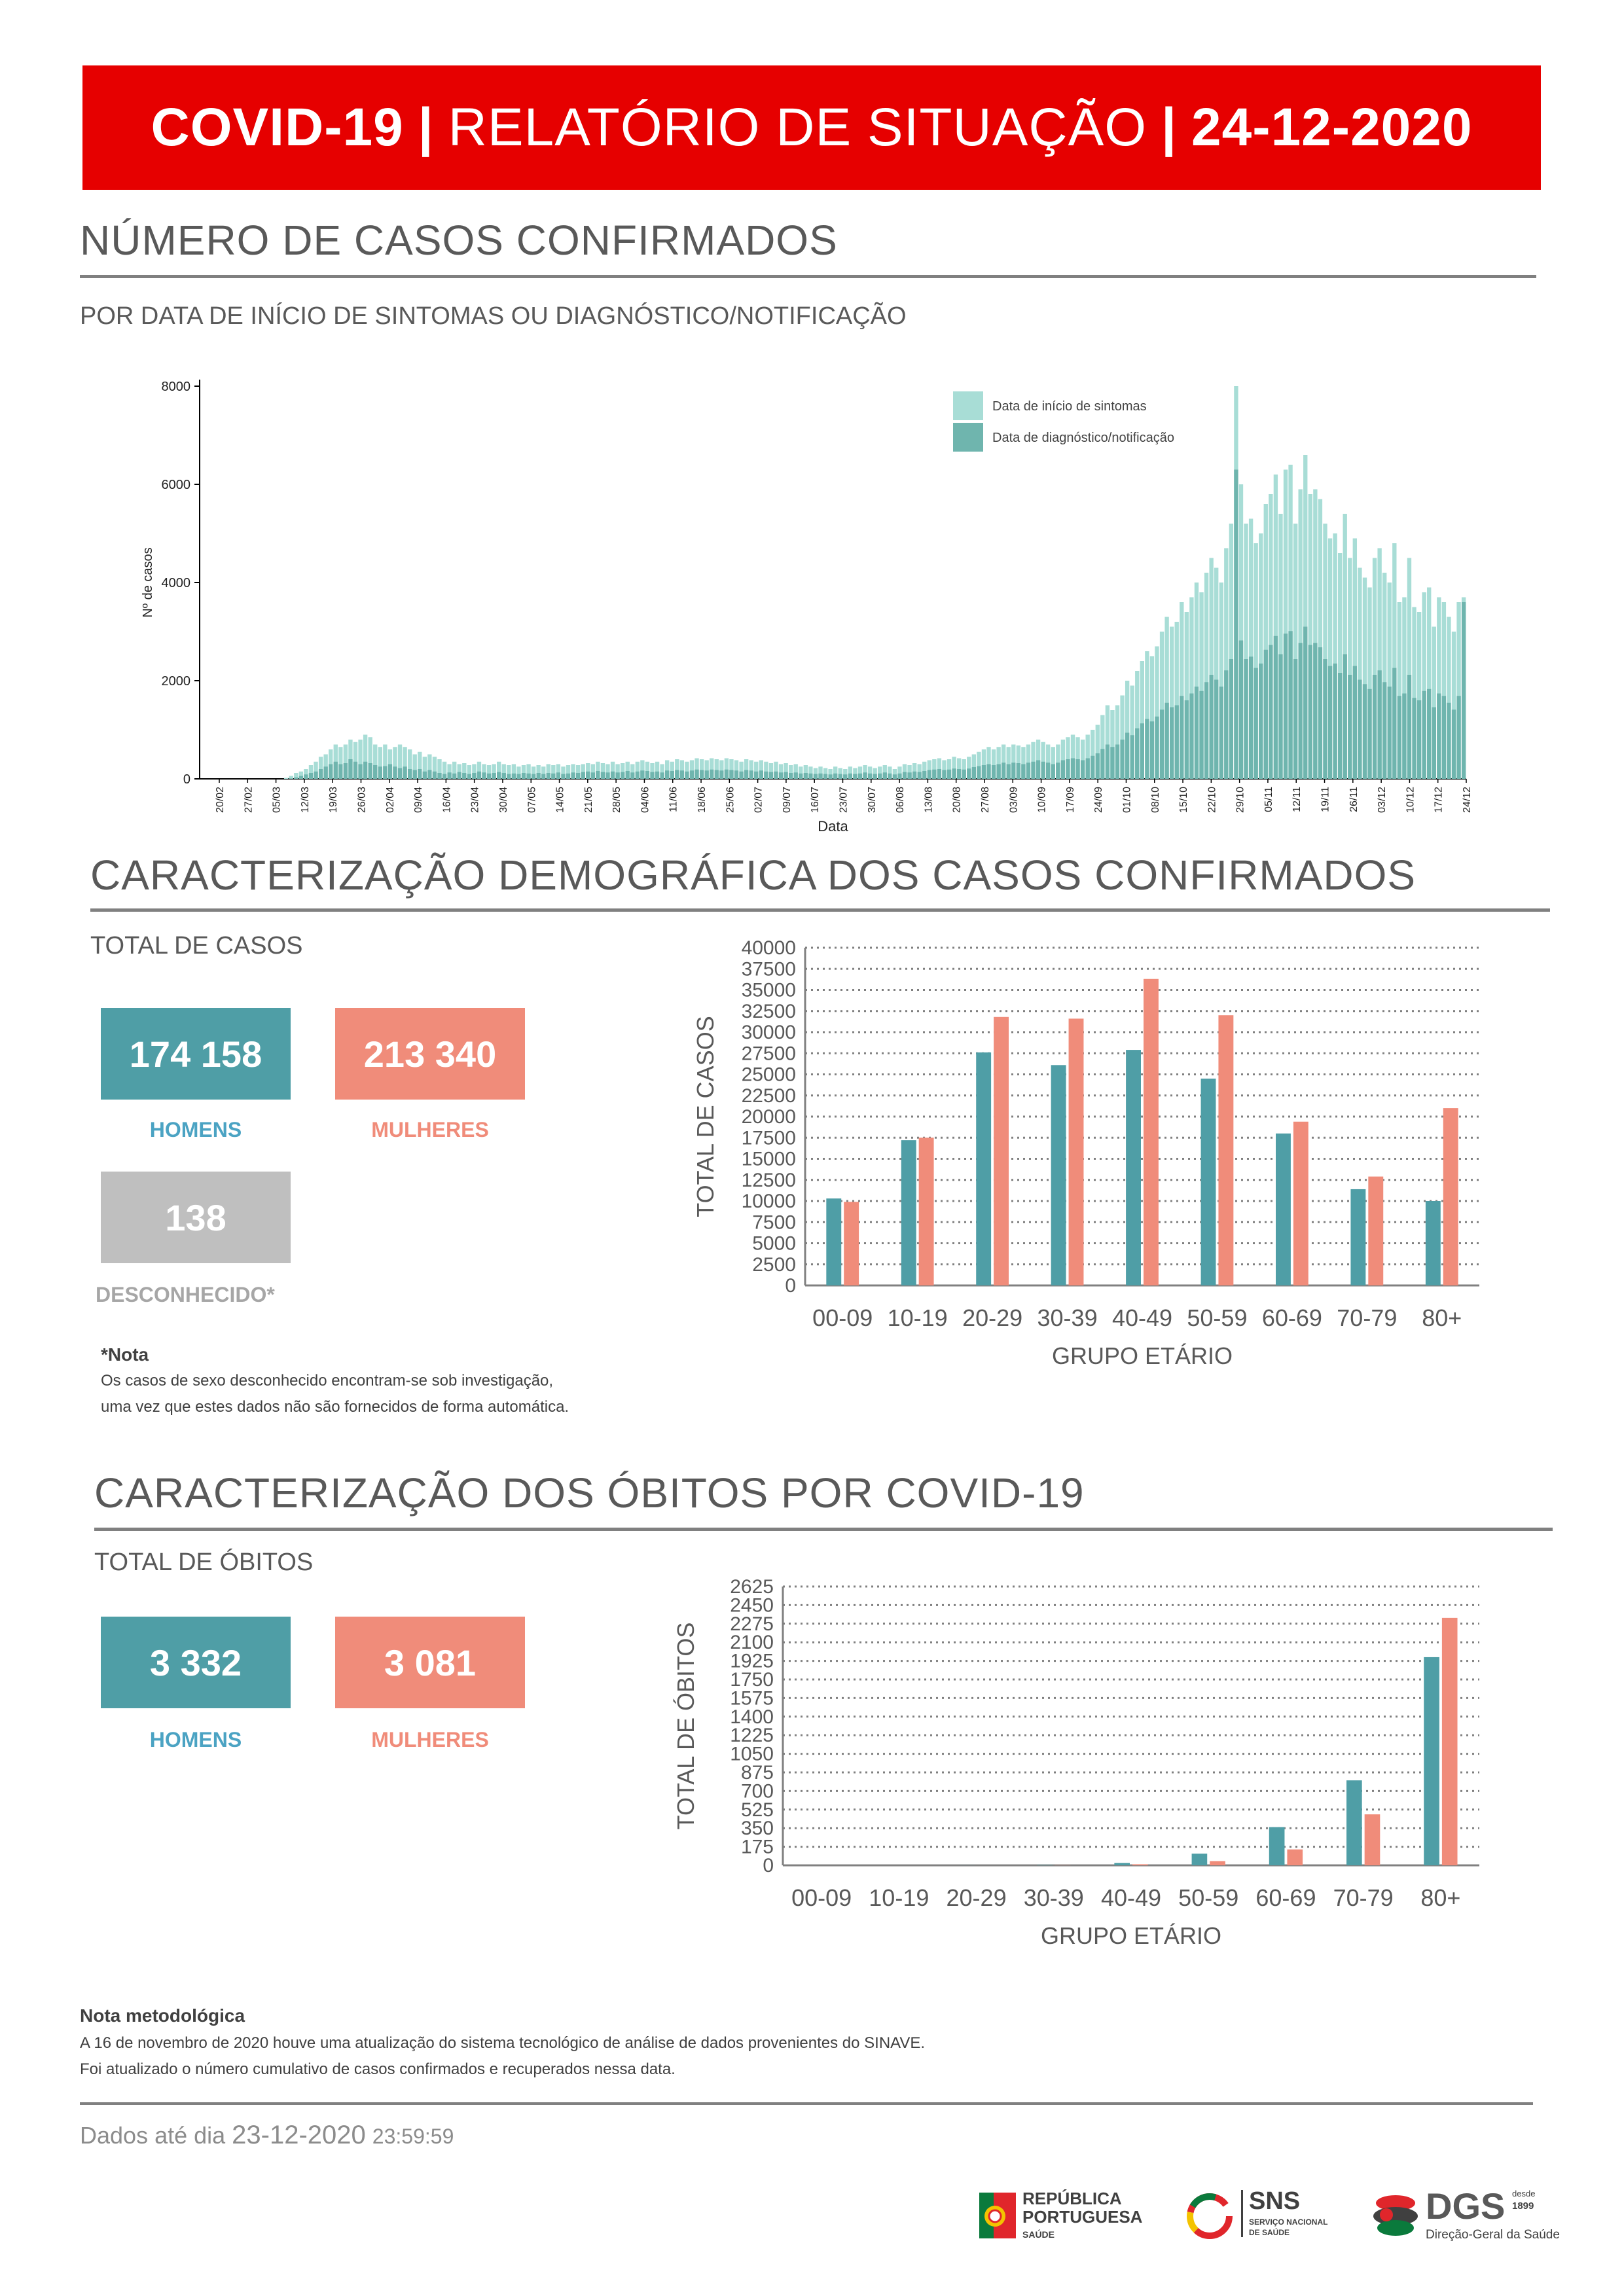  I want to click on x-tick-label: 20/02, so click(220, 800).